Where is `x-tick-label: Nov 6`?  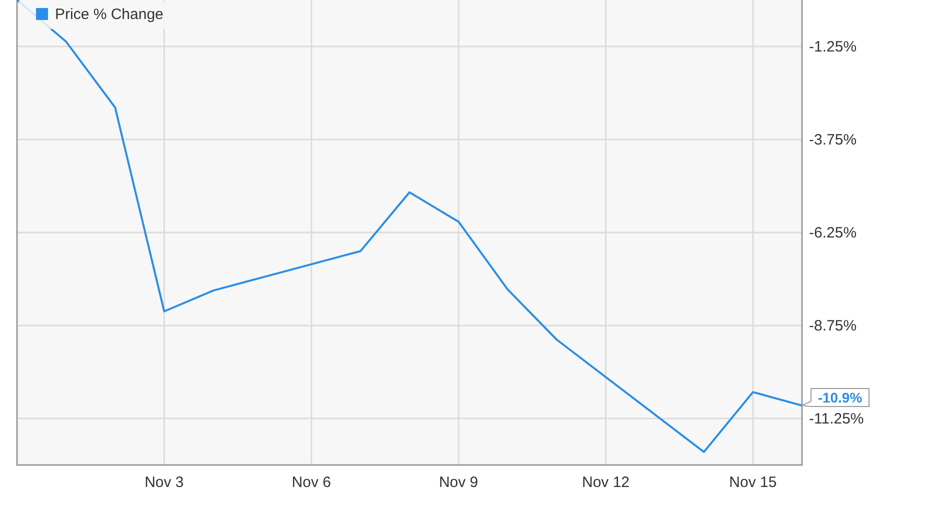
x-tick-label: Nov 6 is located at coordinates (311, 482).